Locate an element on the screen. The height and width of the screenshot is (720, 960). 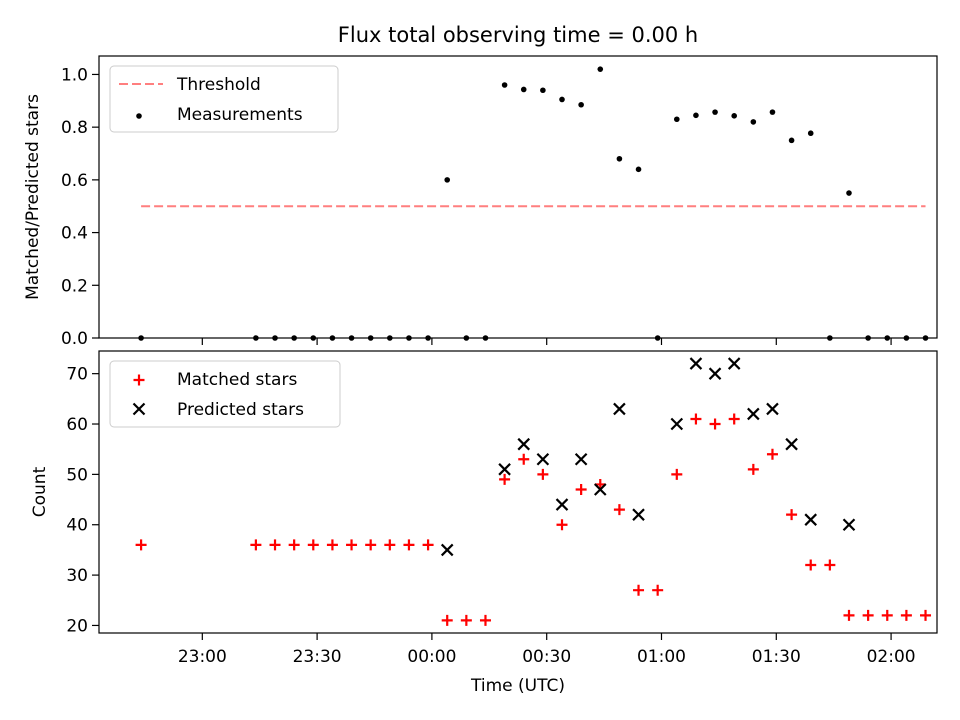
matched-legend-swatch is located at coordinates (139, 380).